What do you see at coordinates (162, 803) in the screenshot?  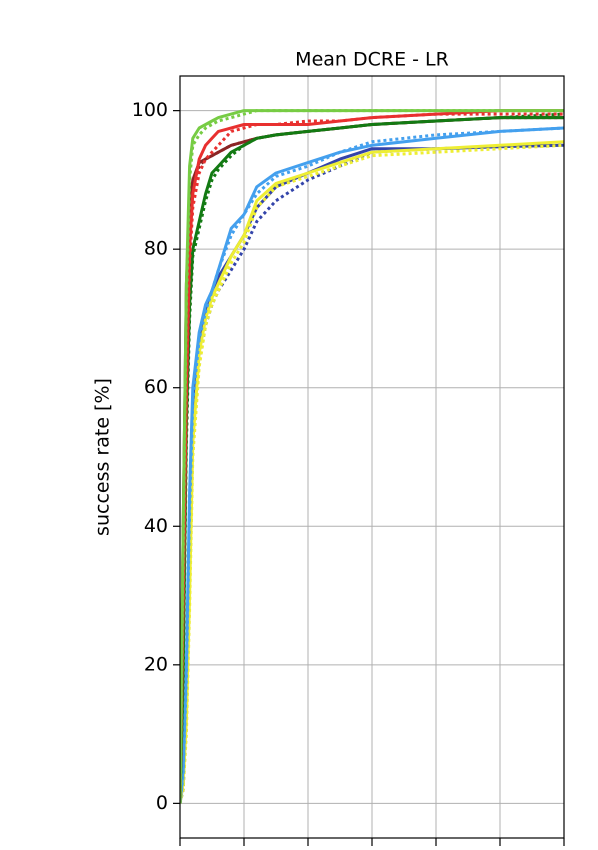 I see `y-tick-label: 0` at bounding box center [162, 803].